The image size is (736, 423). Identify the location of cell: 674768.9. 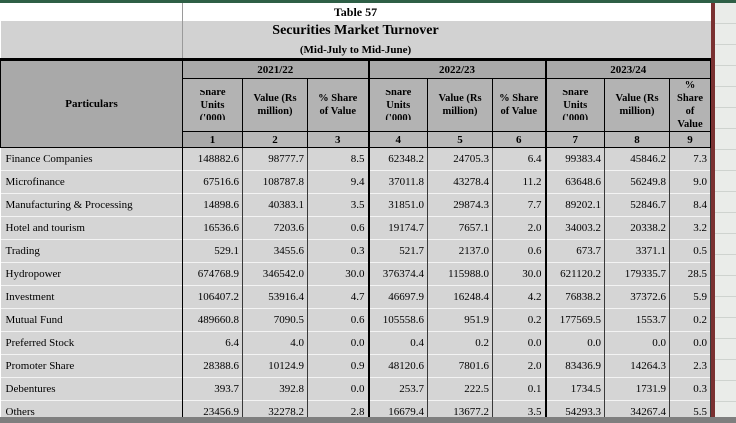
(212, 274).